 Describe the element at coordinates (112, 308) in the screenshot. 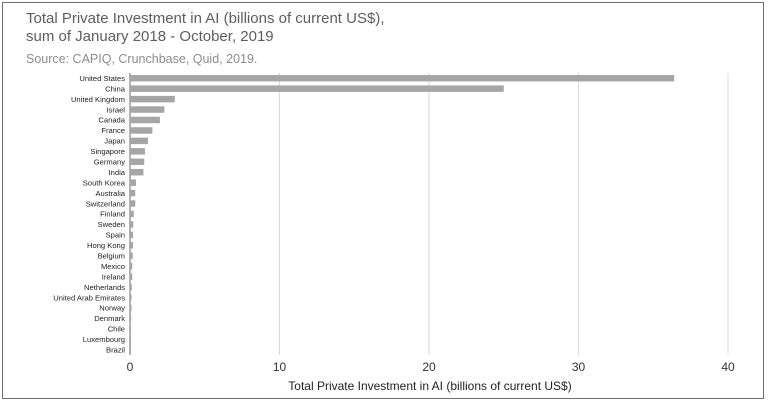

I see `category-label: Norway` at that location.